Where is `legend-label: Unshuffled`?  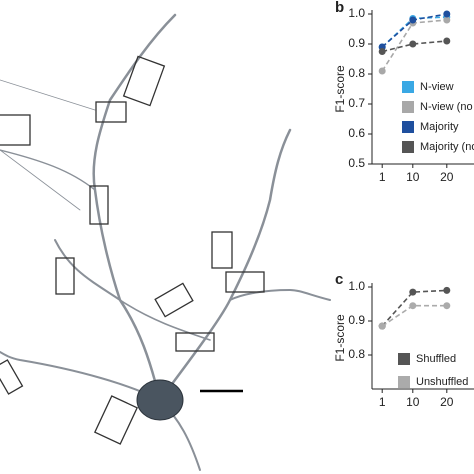
legend-label: Unshuffled is located at coordinates (442, 382).